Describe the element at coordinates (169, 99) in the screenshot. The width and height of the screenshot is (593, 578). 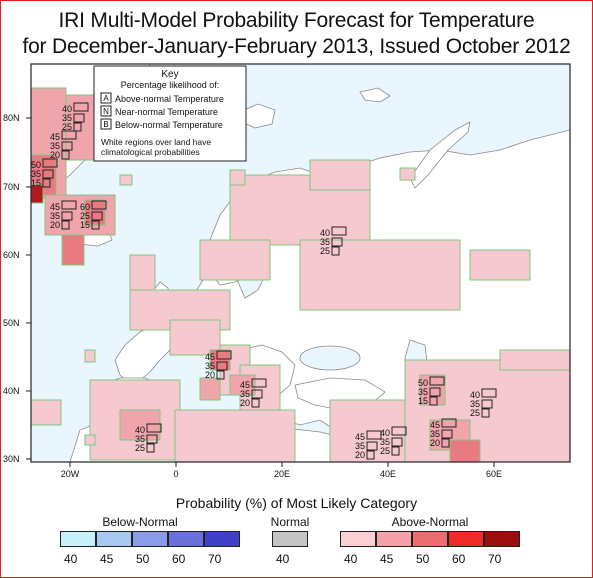
I see `key-item-label: Above-normal Temperature` at that location.